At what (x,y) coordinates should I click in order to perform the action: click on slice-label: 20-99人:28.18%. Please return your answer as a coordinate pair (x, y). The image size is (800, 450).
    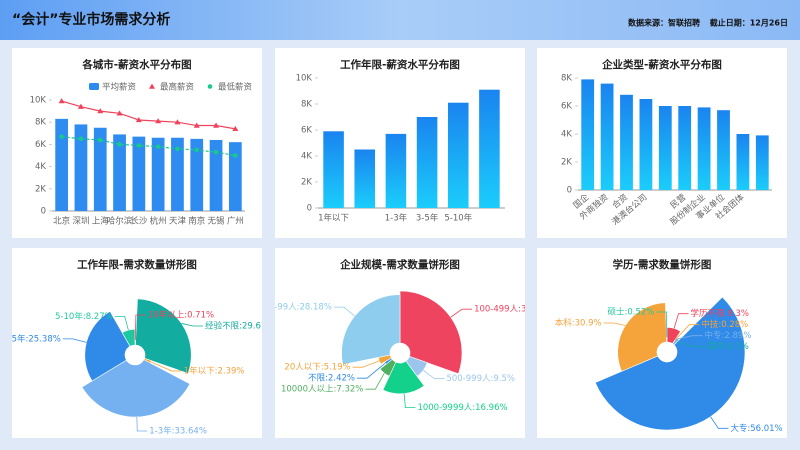
    Looking at the image, I should click on (297, 308).